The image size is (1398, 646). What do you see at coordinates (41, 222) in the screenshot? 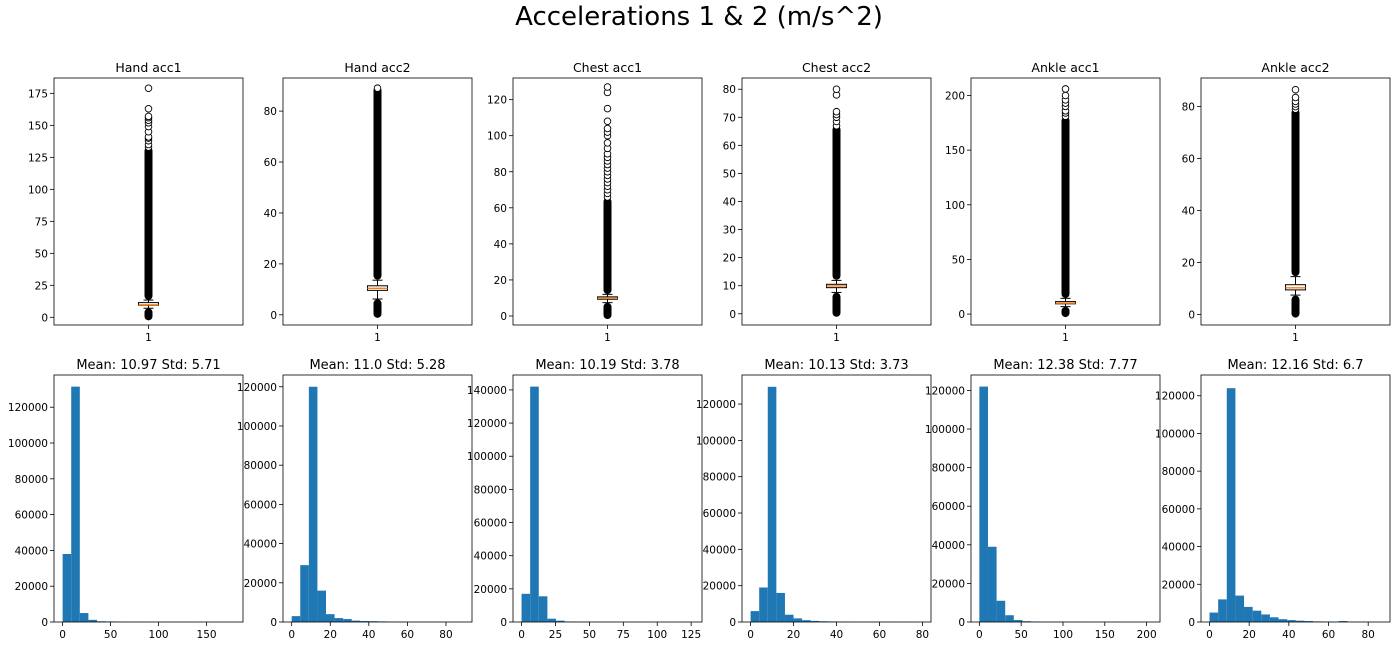
I see `y-tick-label: 75` at bounding box center [41, 222].